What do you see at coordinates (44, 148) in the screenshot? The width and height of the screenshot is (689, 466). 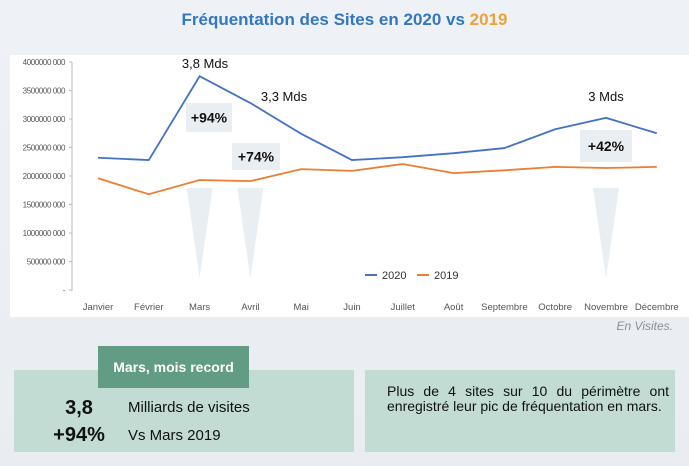 I see `y-tick-label: 2500000 000` at bounding box center [44, 148].